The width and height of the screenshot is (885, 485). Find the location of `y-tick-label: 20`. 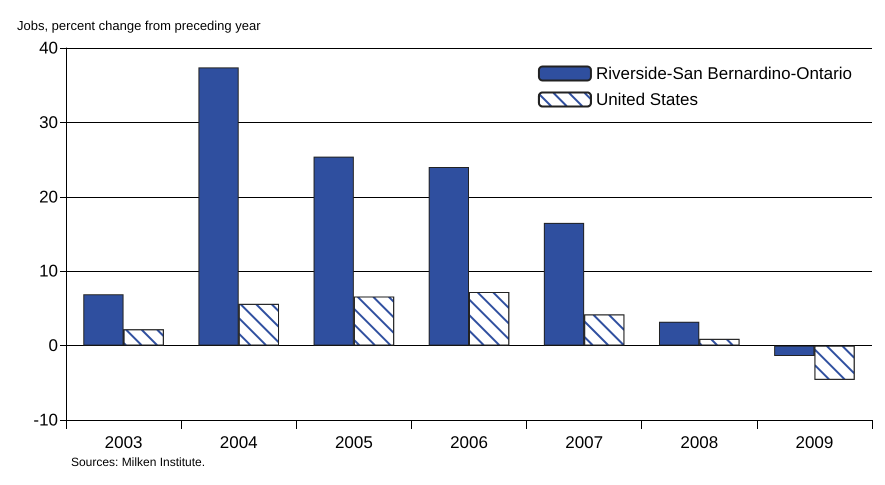

y-tick-label: 20 is located at coordinates (48, 196).